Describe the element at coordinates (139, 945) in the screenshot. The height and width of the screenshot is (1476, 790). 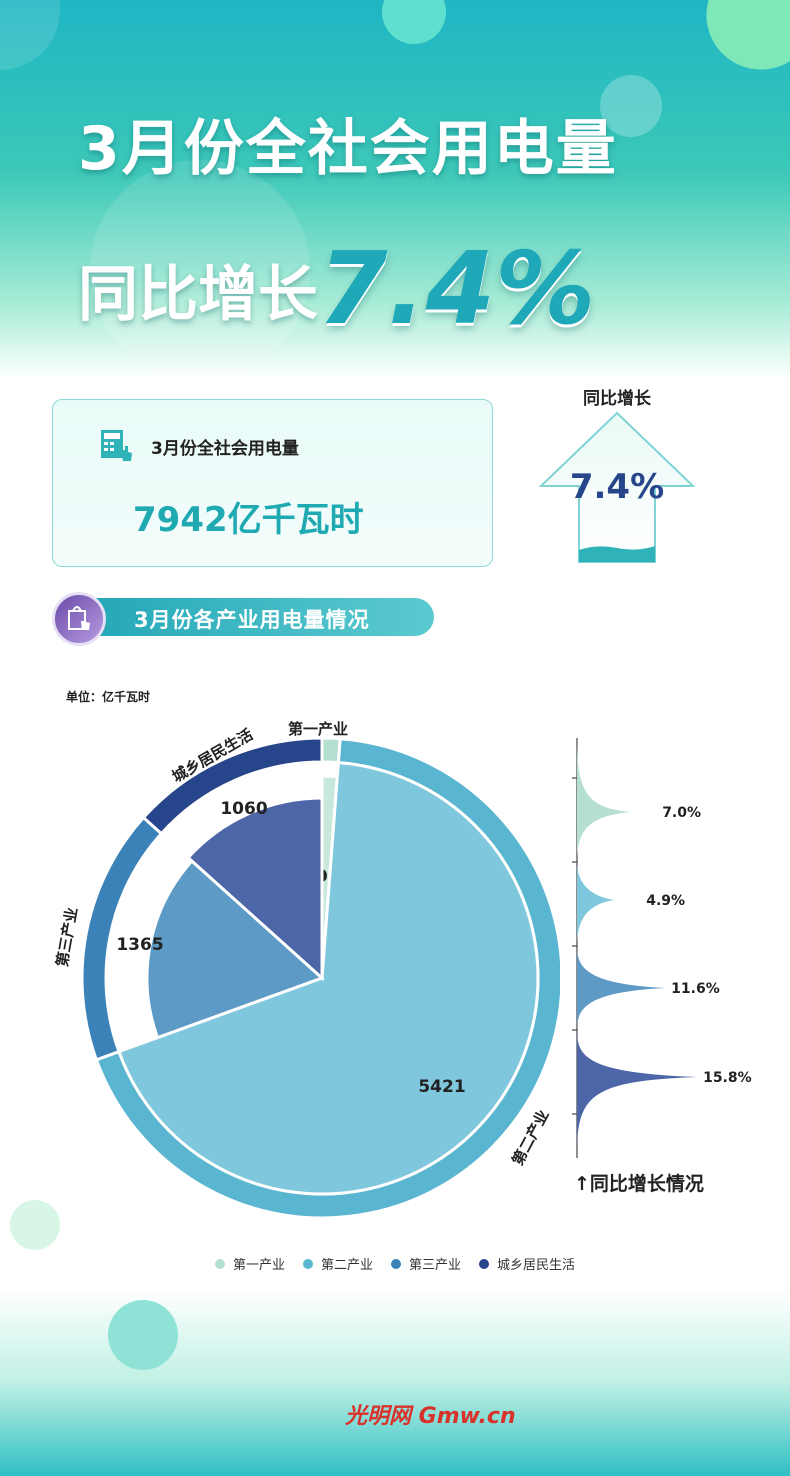
I see `pie-value-label: 1365` at that location.